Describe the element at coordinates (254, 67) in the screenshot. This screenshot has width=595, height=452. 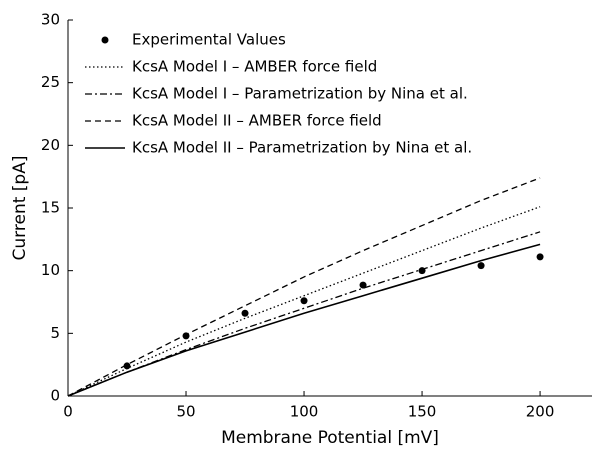
I see `legend-label: KcsA Model I – AMBER force field` at that location.